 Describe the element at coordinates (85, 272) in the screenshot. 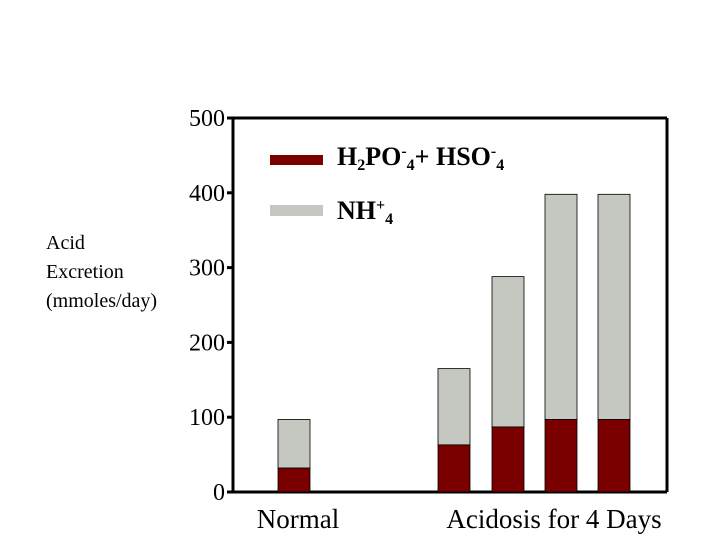

I see `y-axis-label-line-2: Excretion` at that location.